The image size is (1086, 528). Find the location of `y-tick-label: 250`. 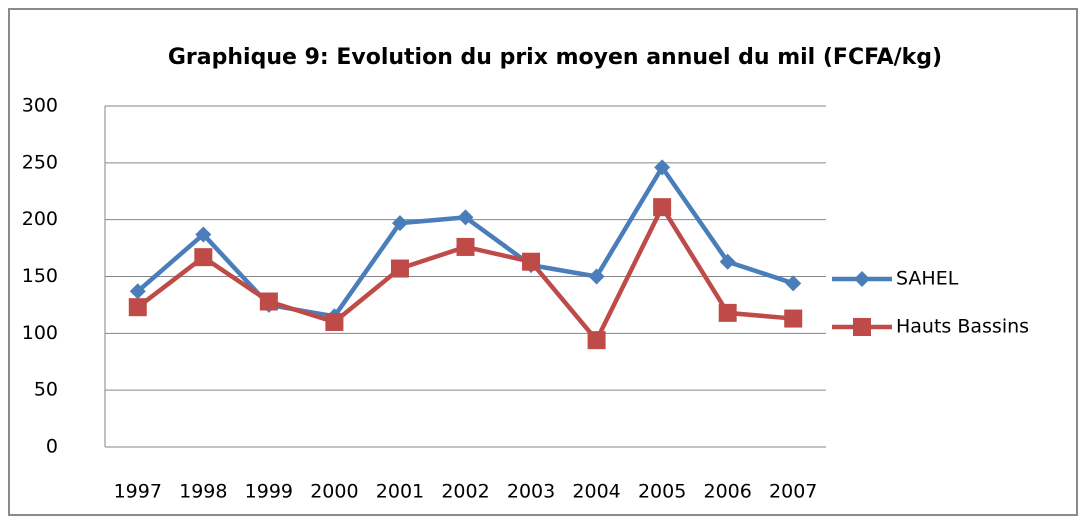

y-tick-label: 250 is located at coordinates (40, 162).